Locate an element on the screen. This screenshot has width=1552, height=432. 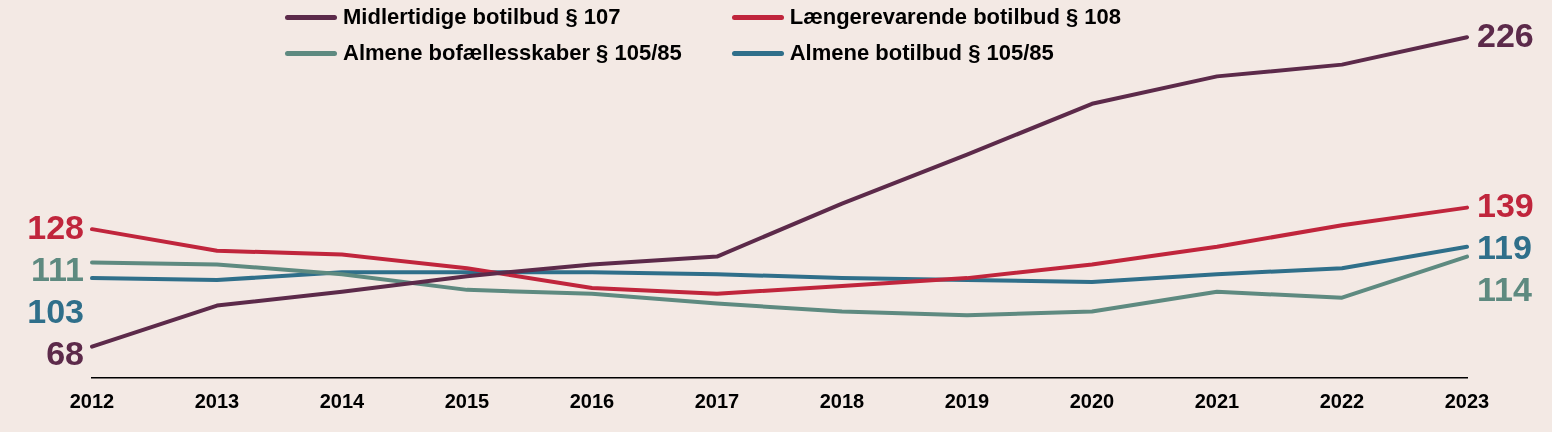
x-tick-label: 2019 is located at coordinates (967, 400).